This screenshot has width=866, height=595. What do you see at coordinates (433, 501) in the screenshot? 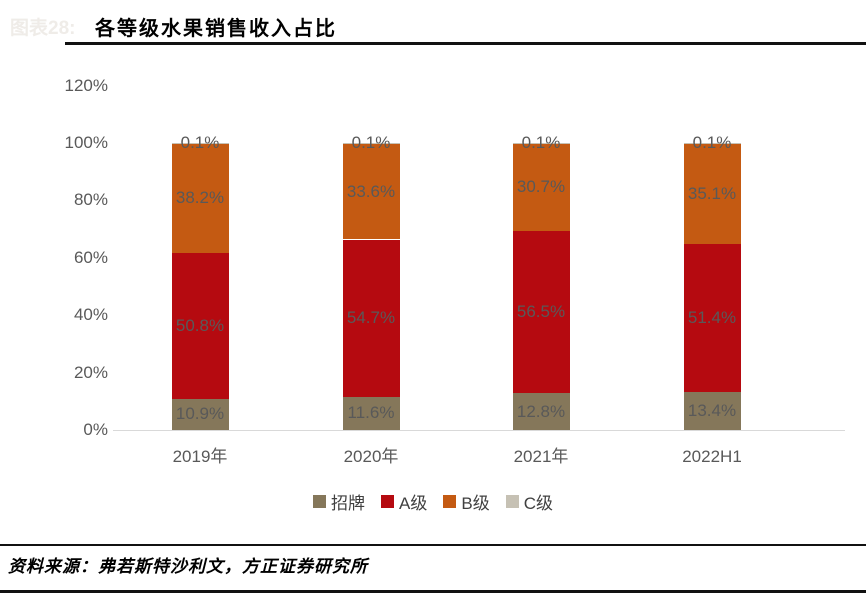
I see `legend: 招牌 A级 B级 C级` at bounding box center [433, 501].